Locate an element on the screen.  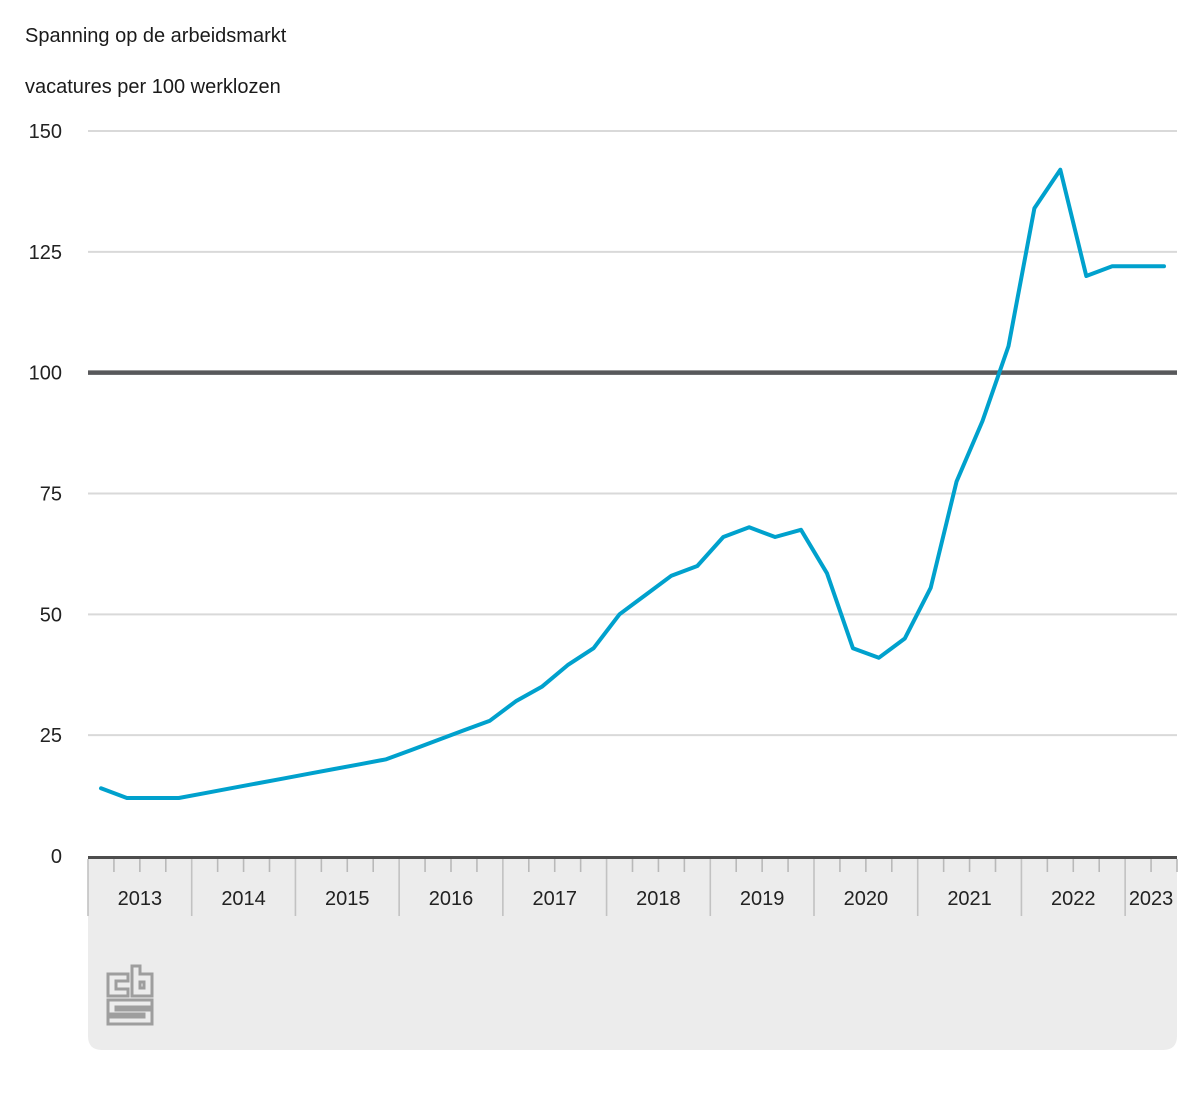
cbs-logo is located at coordinates (130, 995).